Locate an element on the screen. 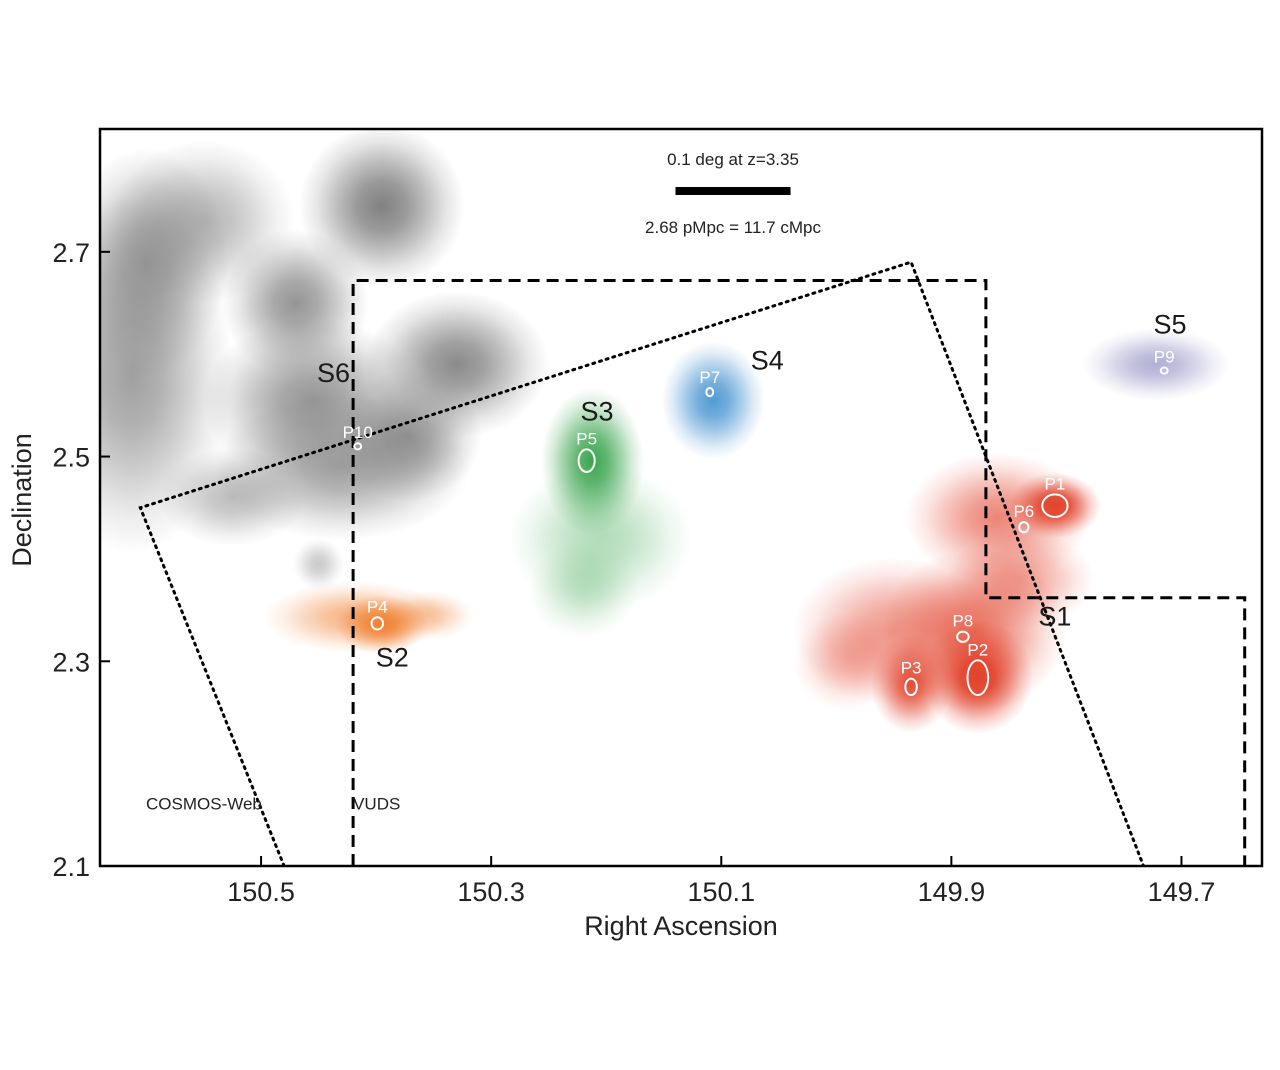 The image size is (1280, 1070). structure-label-s2: S2 is located at coordinates (392, 657).